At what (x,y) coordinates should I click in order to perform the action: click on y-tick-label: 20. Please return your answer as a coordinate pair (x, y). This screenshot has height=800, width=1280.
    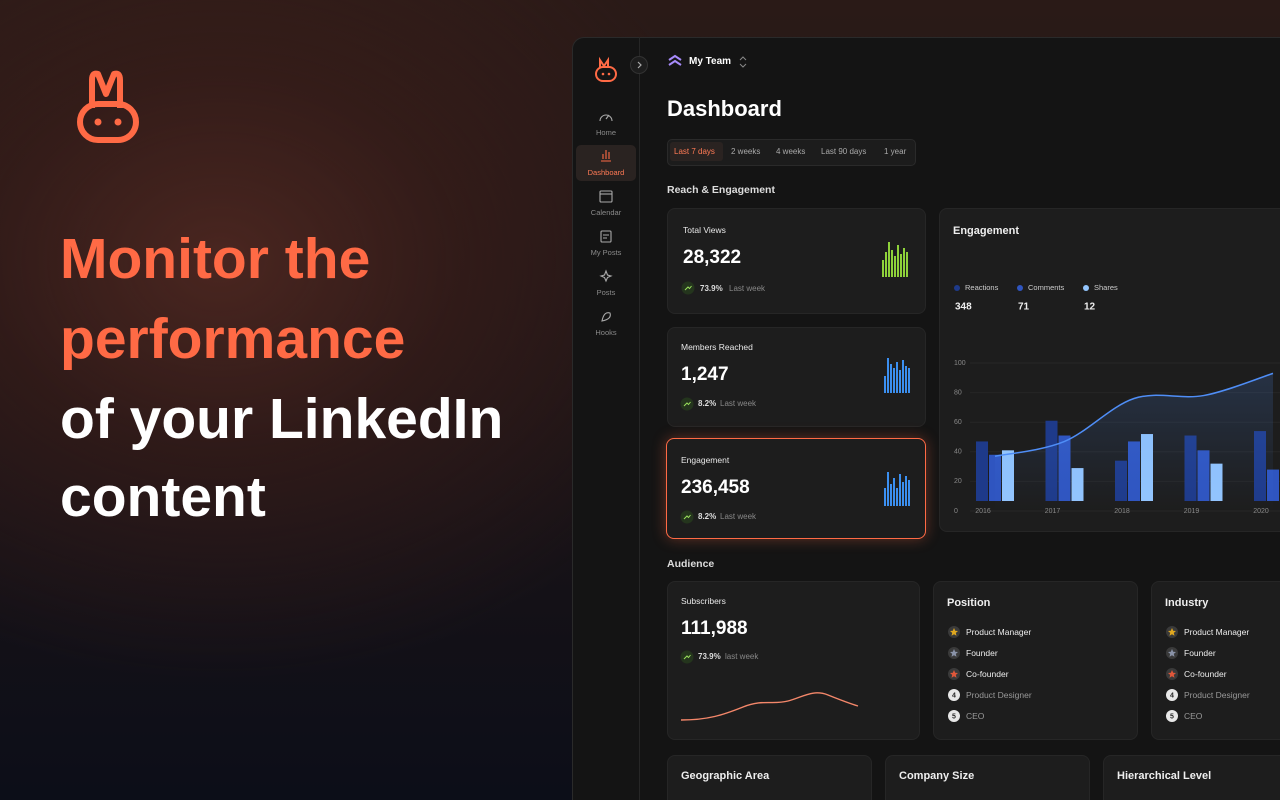
    Looking at the image, I should click on (958, 481).